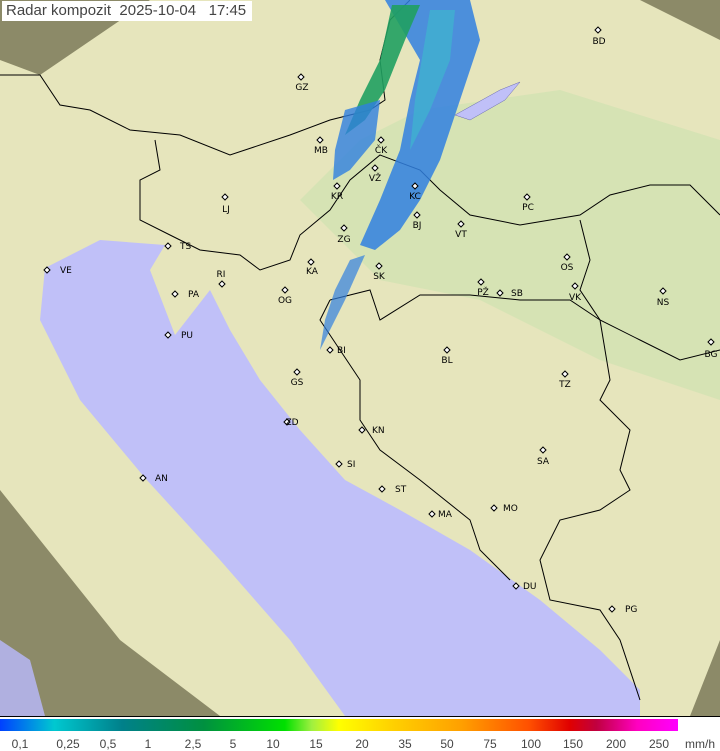  Describe the element at coordinates (336, 351) in the screenshot. I see `city-bi: BI` at that location.